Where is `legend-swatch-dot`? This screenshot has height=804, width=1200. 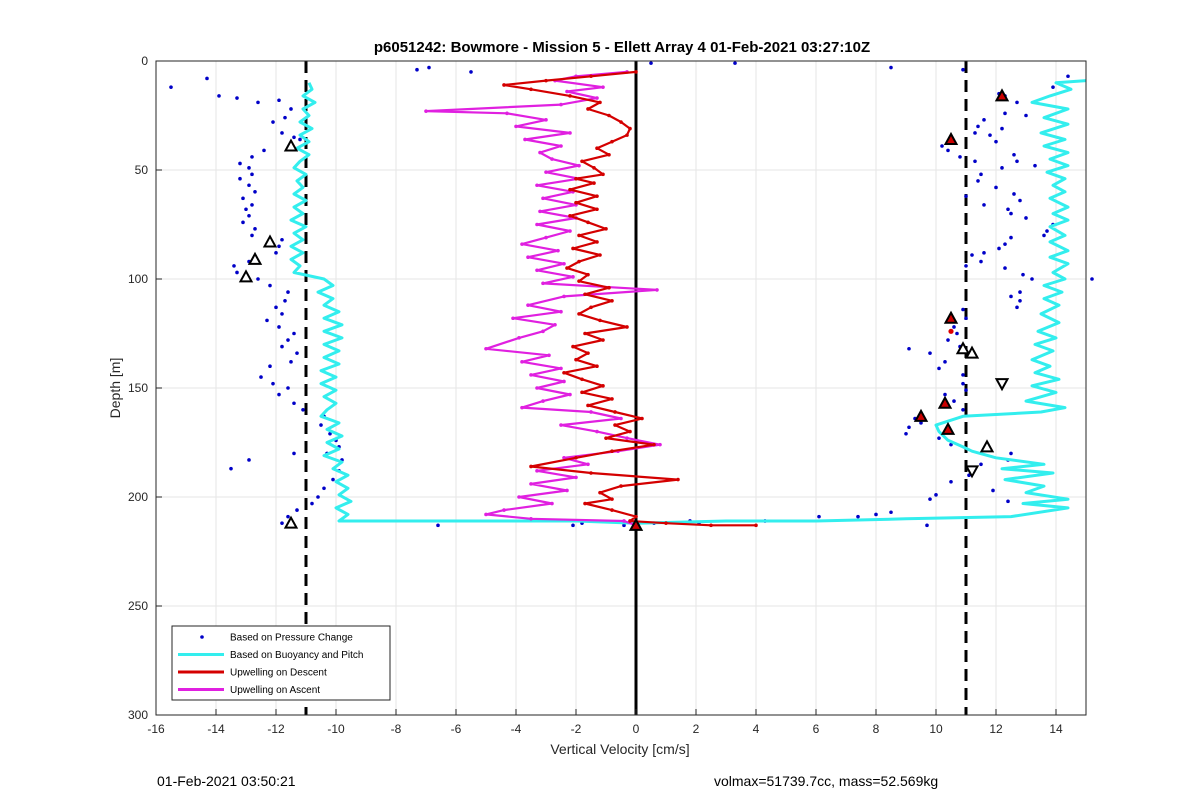 legend-swatch-dot is located at coordinates (202, 637).